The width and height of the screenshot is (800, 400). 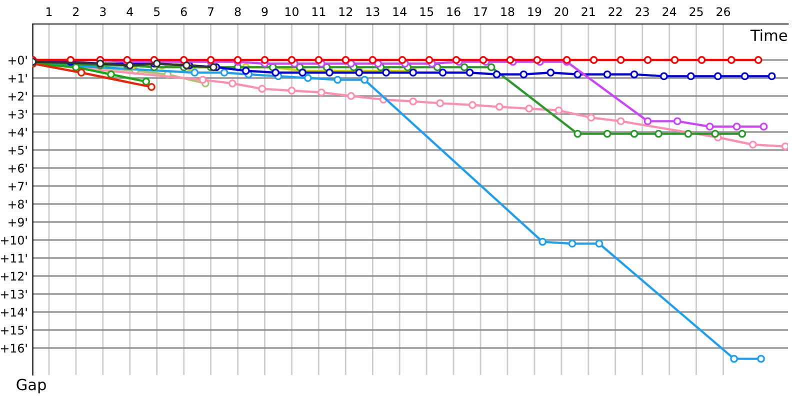 What do you see at coordinates (17, 186) in the screenshot?
I see `y-tick-label: +7'` at bounding box center [17, 186].